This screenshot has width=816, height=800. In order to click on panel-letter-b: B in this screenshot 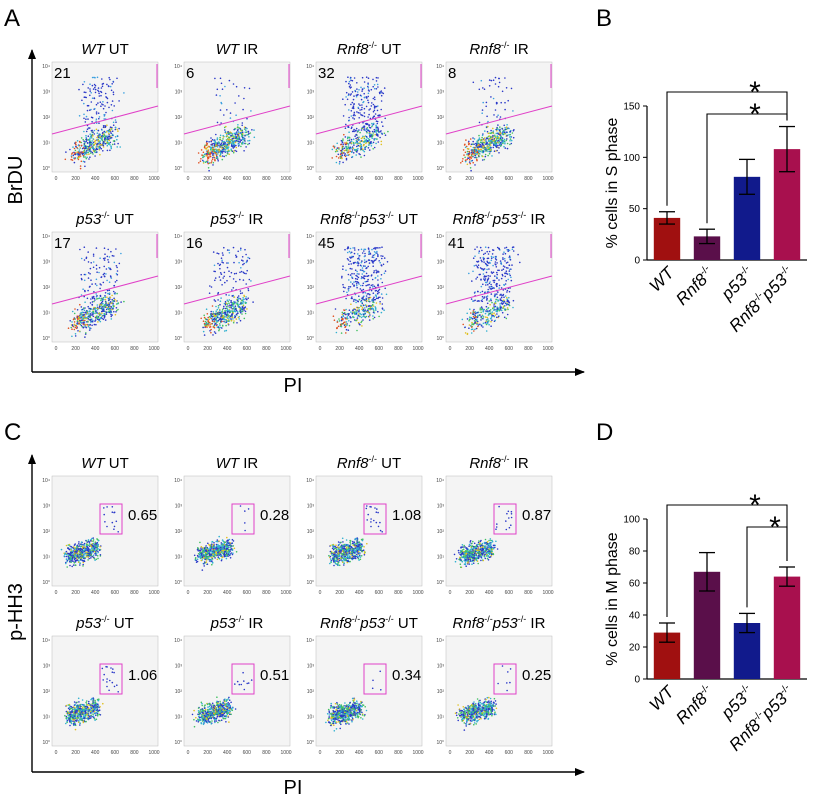, I will do `click(604, 18)`.